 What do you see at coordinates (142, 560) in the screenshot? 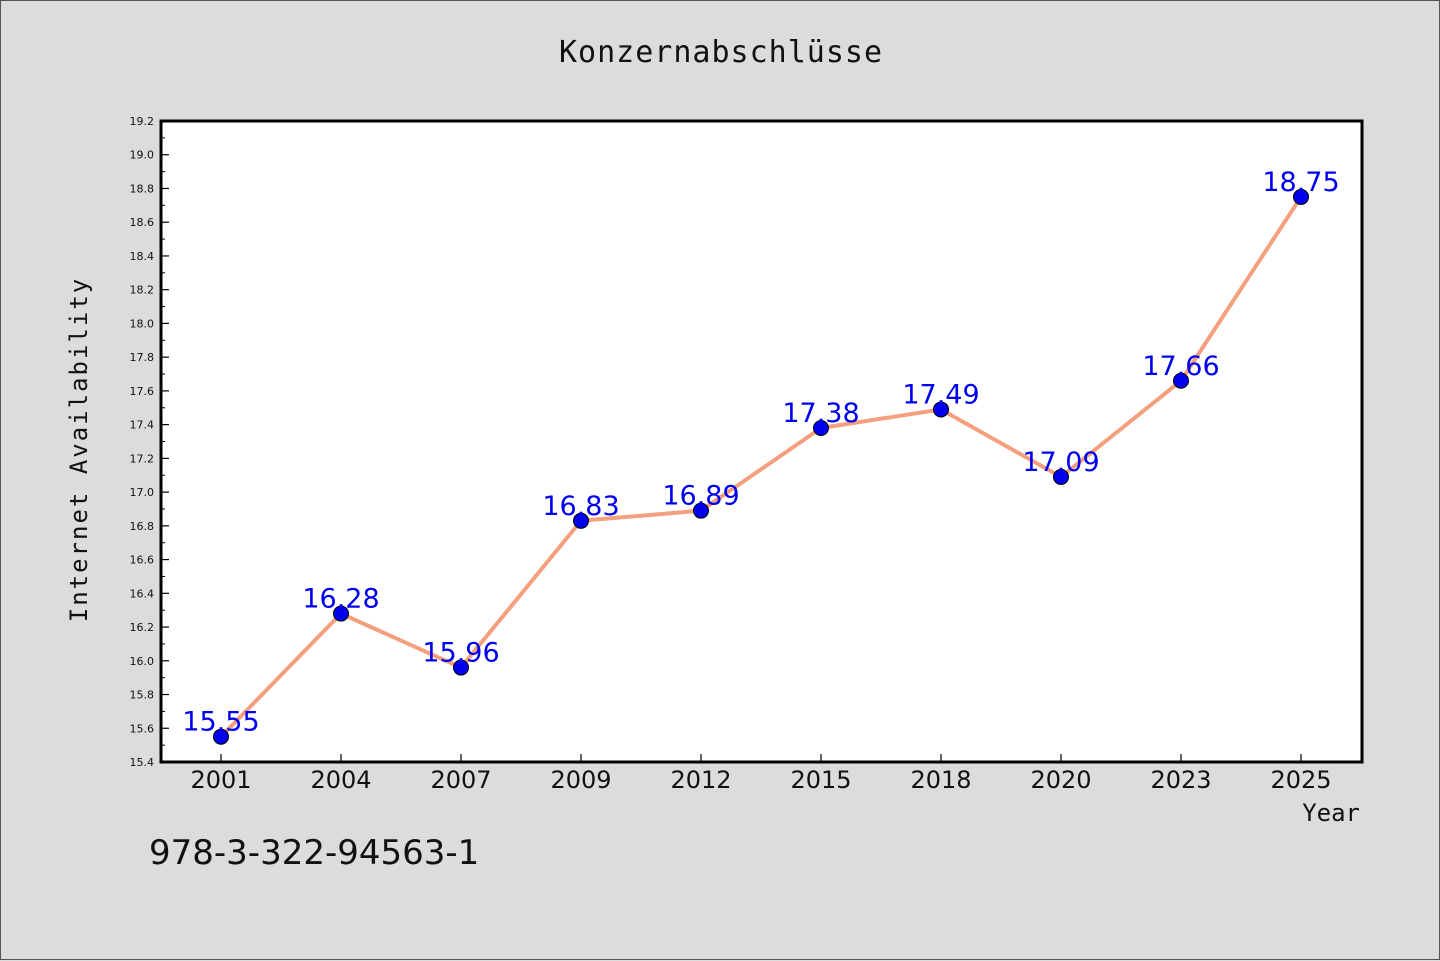
I see `y-tick-label: 16.6` at bounding box center [142, 560].